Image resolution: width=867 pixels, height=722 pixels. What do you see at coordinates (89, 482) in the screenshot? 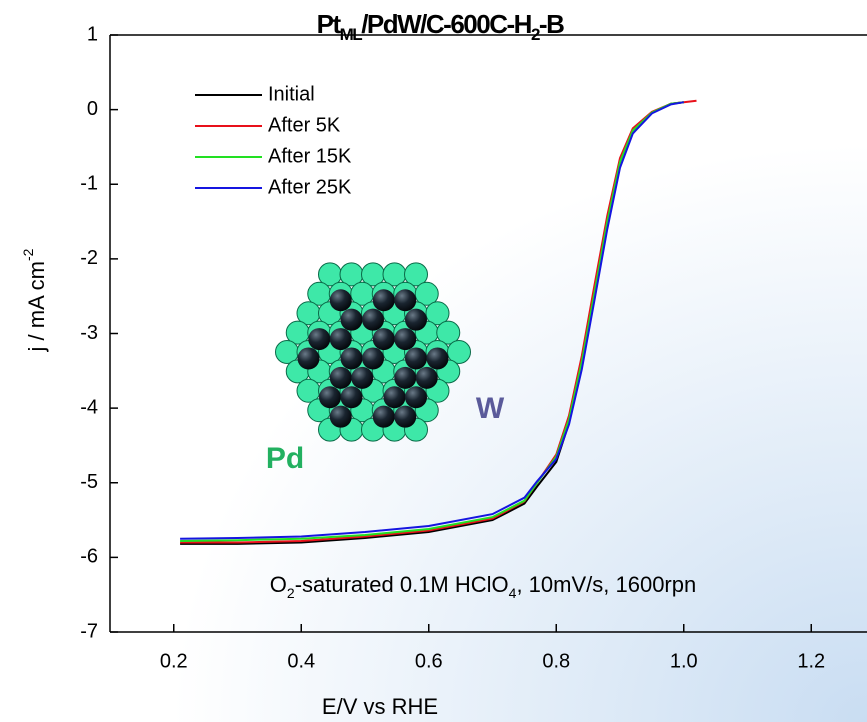
I see `y-tick-label: -5` at bounding box center [89, 482].